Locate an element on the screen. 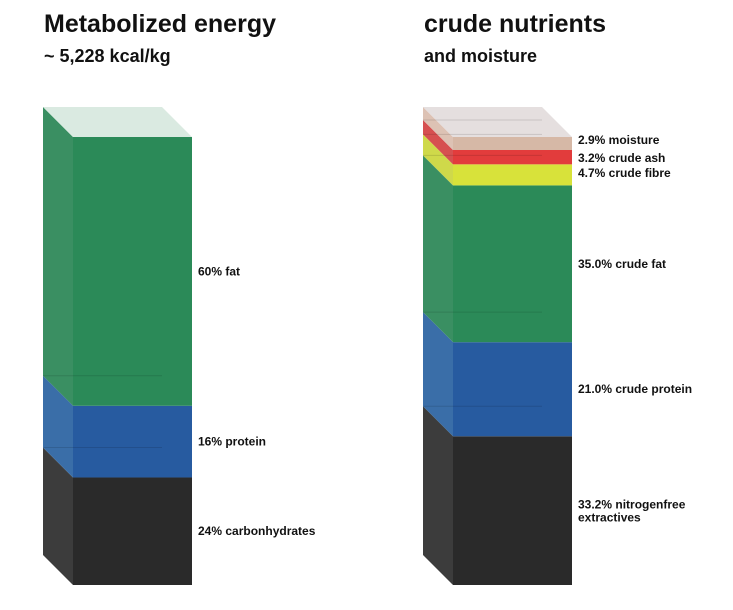 This screenshot has height=610, width=733. segment-label-nutrients-5: 2.9% moisture is located at coordinates (619, 140).